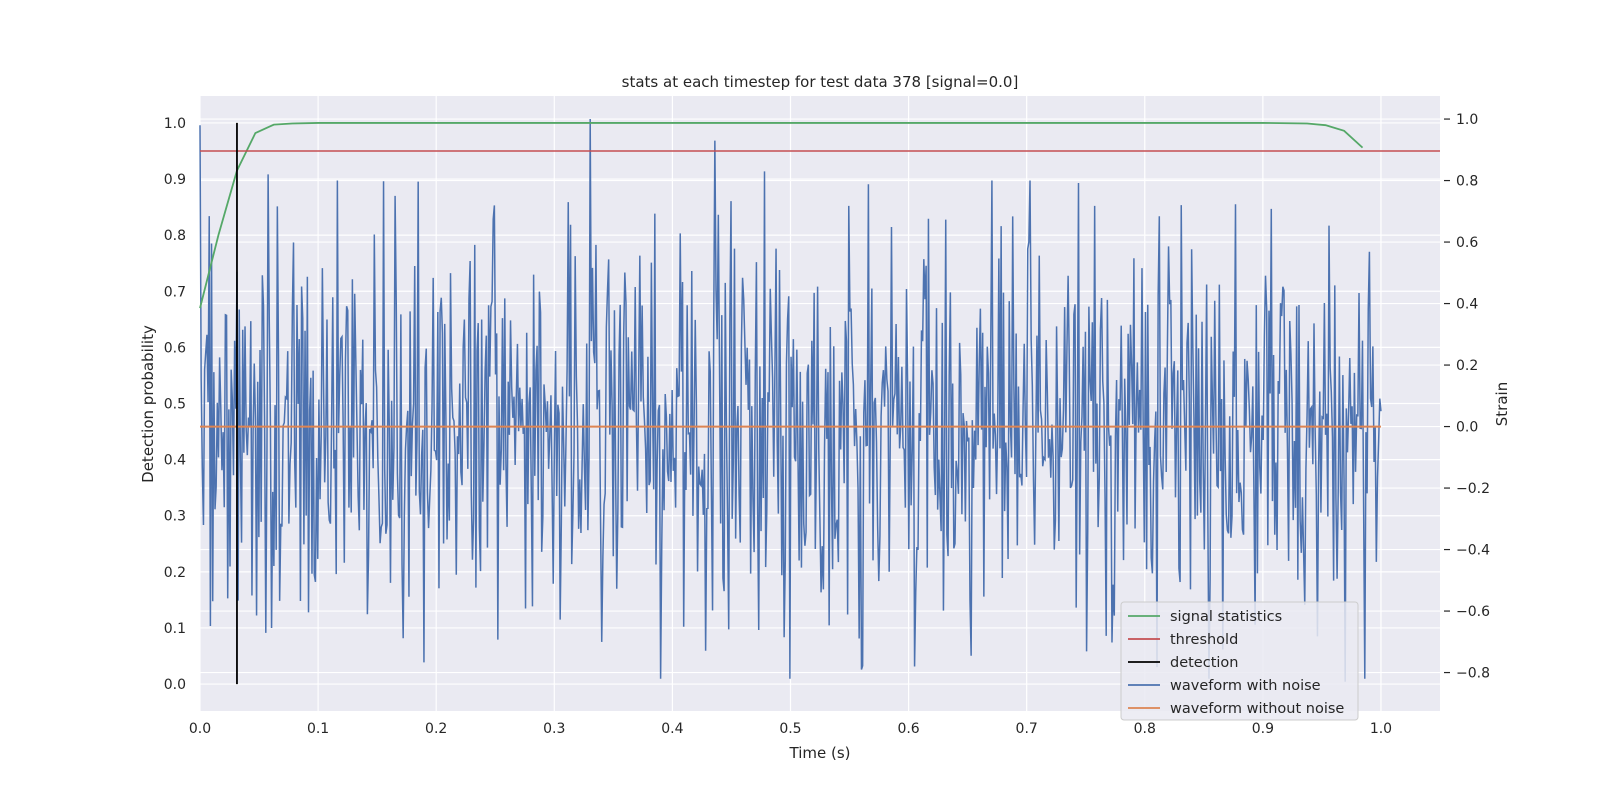 This screenshot has width=1600, height=800. Describe the element at coordinates (175, 461) in the screenshot. I see `y-tick-label: 0.4` at that location.